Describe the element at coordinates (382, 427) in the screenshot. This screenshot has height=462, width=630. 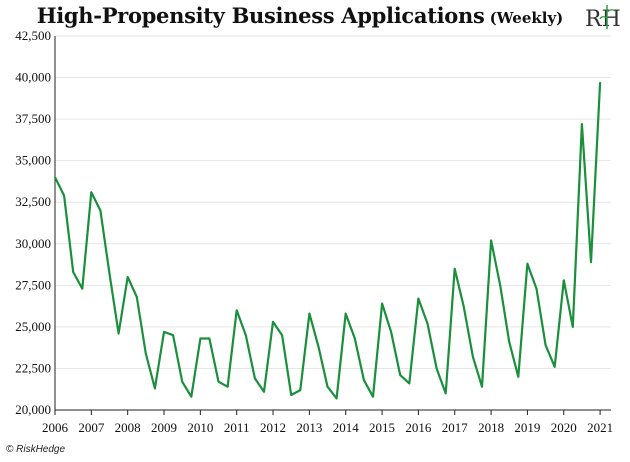
I see `x-tick-label: 2015` at that location.